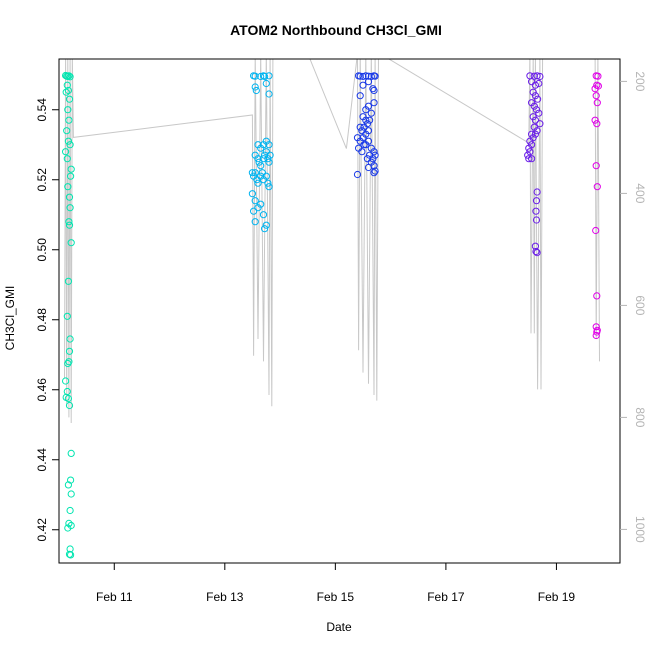 Image resolution: width=650 pixels, height=650 pixels. Describe the element at coordinates (114, 597) in the screenshot. I see `x-tick-label: Feb 11` at that location.